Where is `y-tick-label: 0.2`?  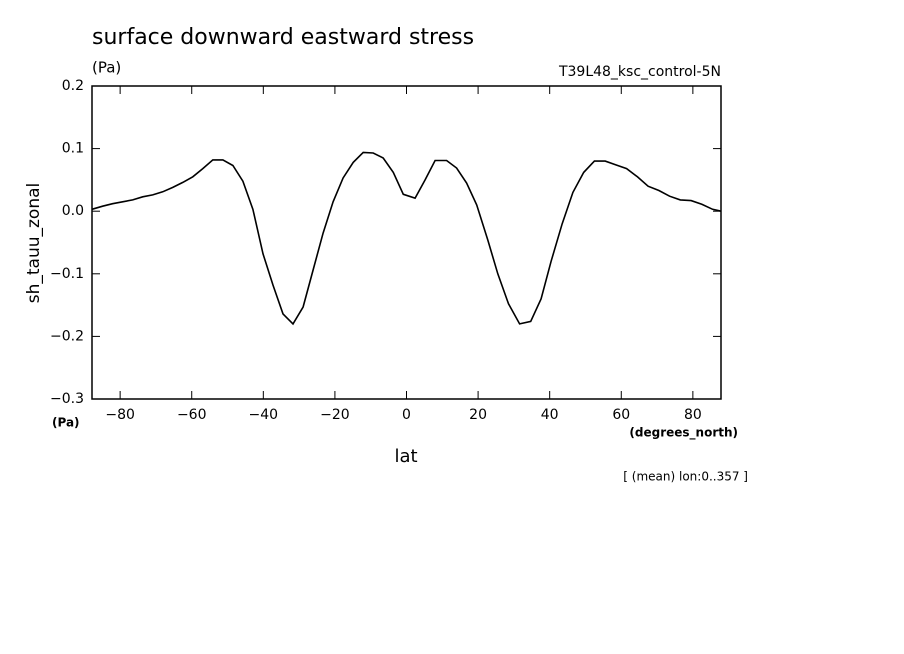 y-tick-label: 0.2 is located at coordinates (73, 86).